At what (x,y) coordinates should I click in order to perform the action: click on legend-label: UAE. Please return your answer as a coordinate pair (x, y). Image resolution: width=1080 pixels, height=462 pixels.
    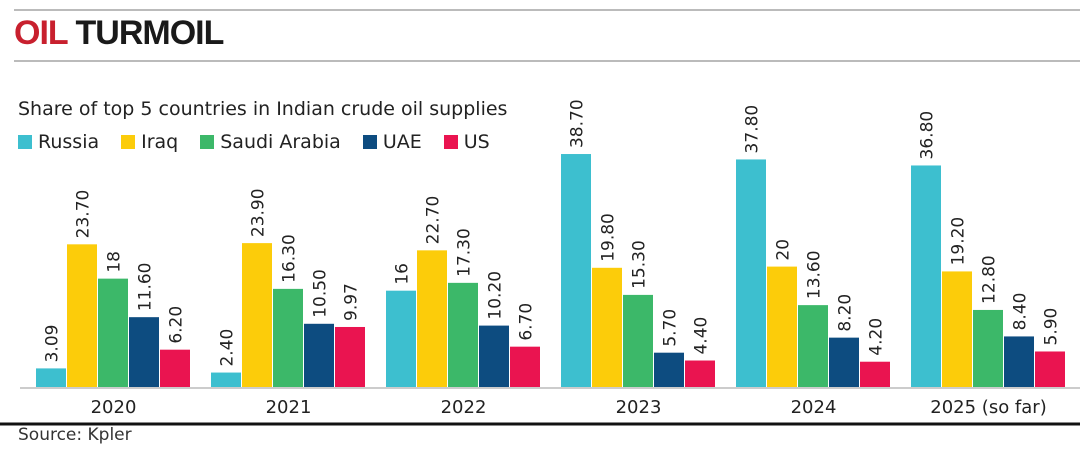
    Looking at the image, I should click on (402, 142).